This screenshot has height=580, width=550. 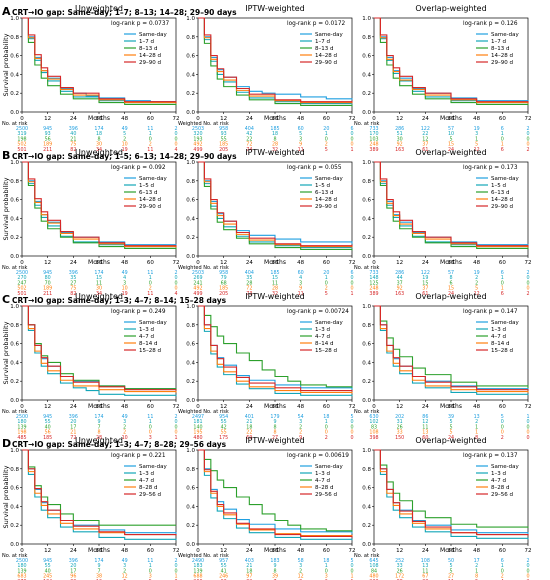 What do you see at coordinates (223, 417) in the screenshot?
I see `risk-count: 954` at bounding box center [223, 417].